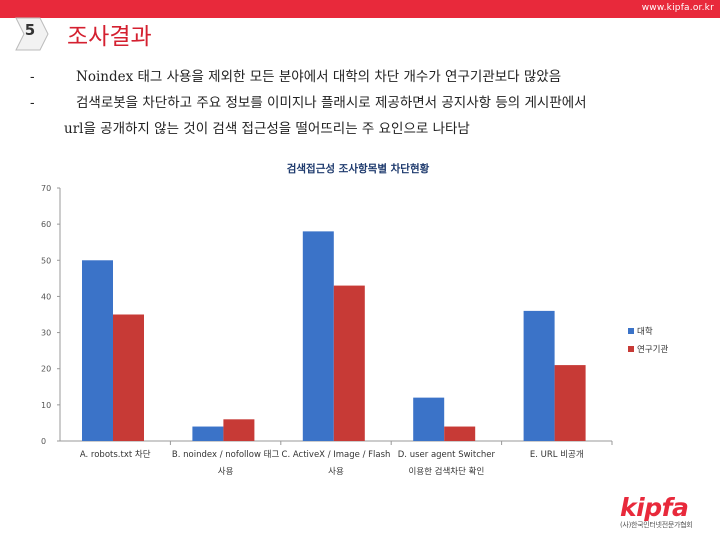  What do you see at coordinates (645, 331) in the screenshot?
I see `legend-label: 대학` at bounding box center [645, 331].